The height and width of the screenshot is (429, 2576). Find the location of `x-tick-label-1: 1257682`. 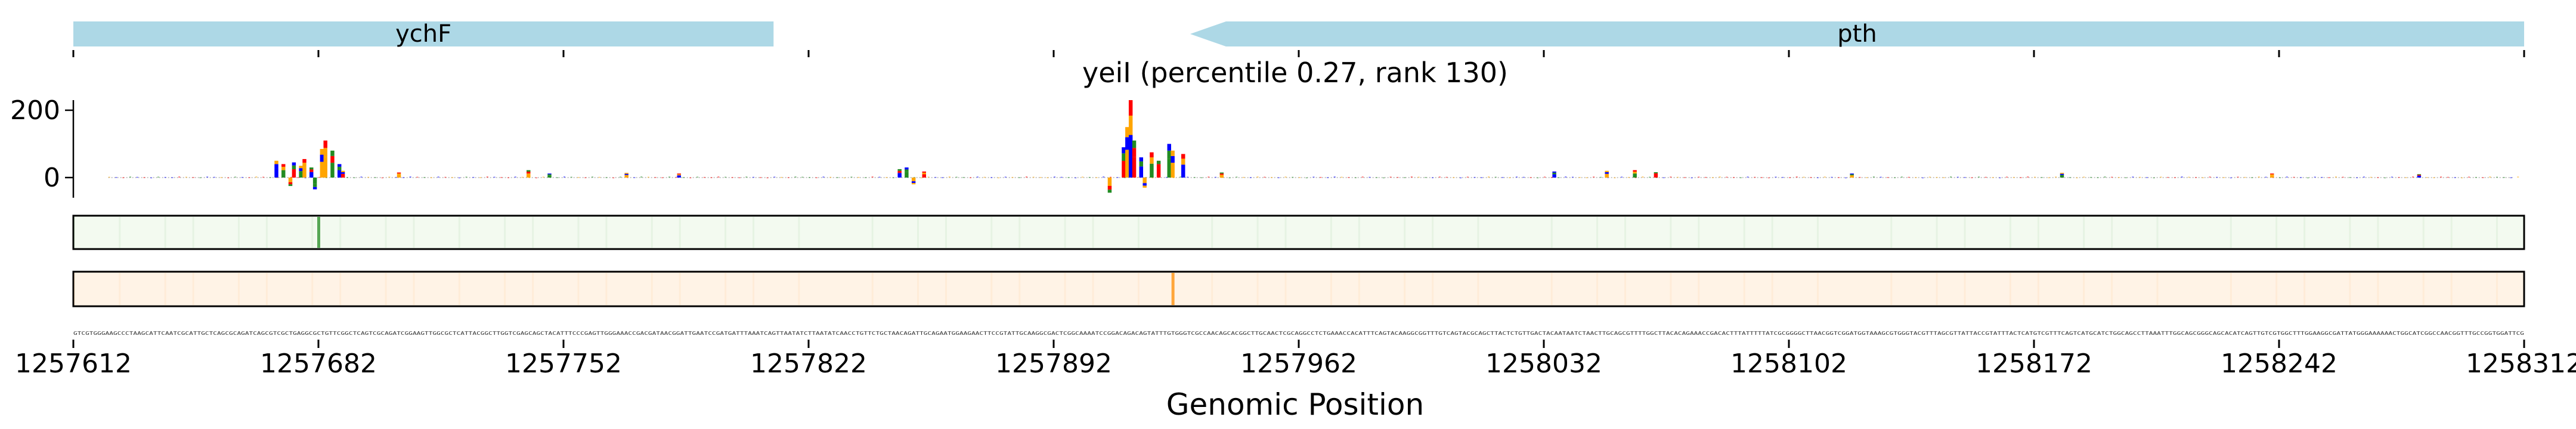

x-tick-label-1: 1257682 is located at coordinates (319, 364).